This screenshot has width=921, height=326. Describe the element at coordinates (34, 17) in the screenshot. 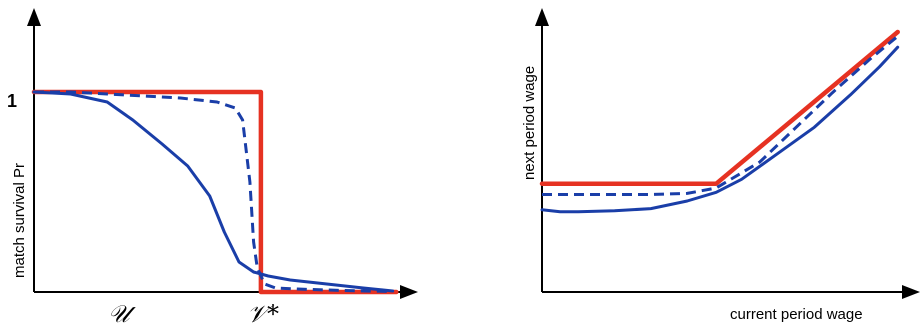

I see `left-y-axis-arrow` at that location.